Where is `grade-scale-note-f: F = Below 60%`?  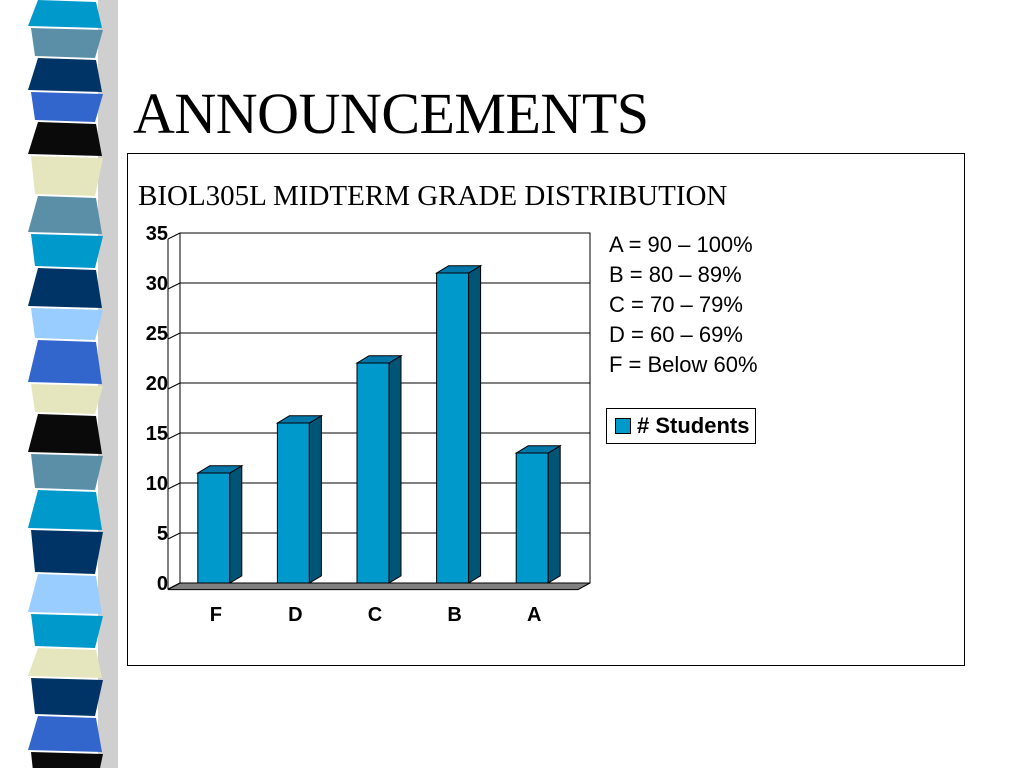 grade-scale-note-f: F = Below 60% is located at coordinates (683, 364).